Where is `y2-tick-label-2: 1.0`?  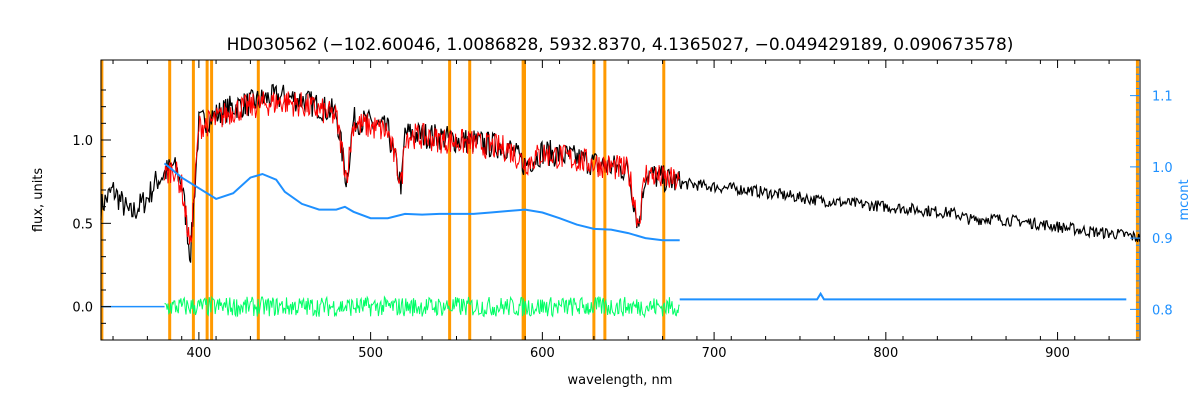
y2-tick-label-2: 1.0 is located at coordinates (1162, 168).